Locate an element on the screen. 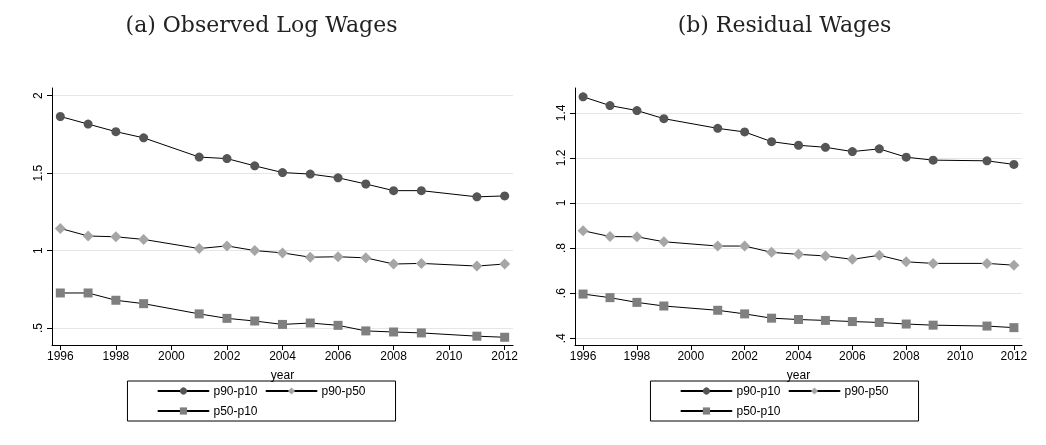  y-tick-label: 1.5 is located at coordinates (38, 173).